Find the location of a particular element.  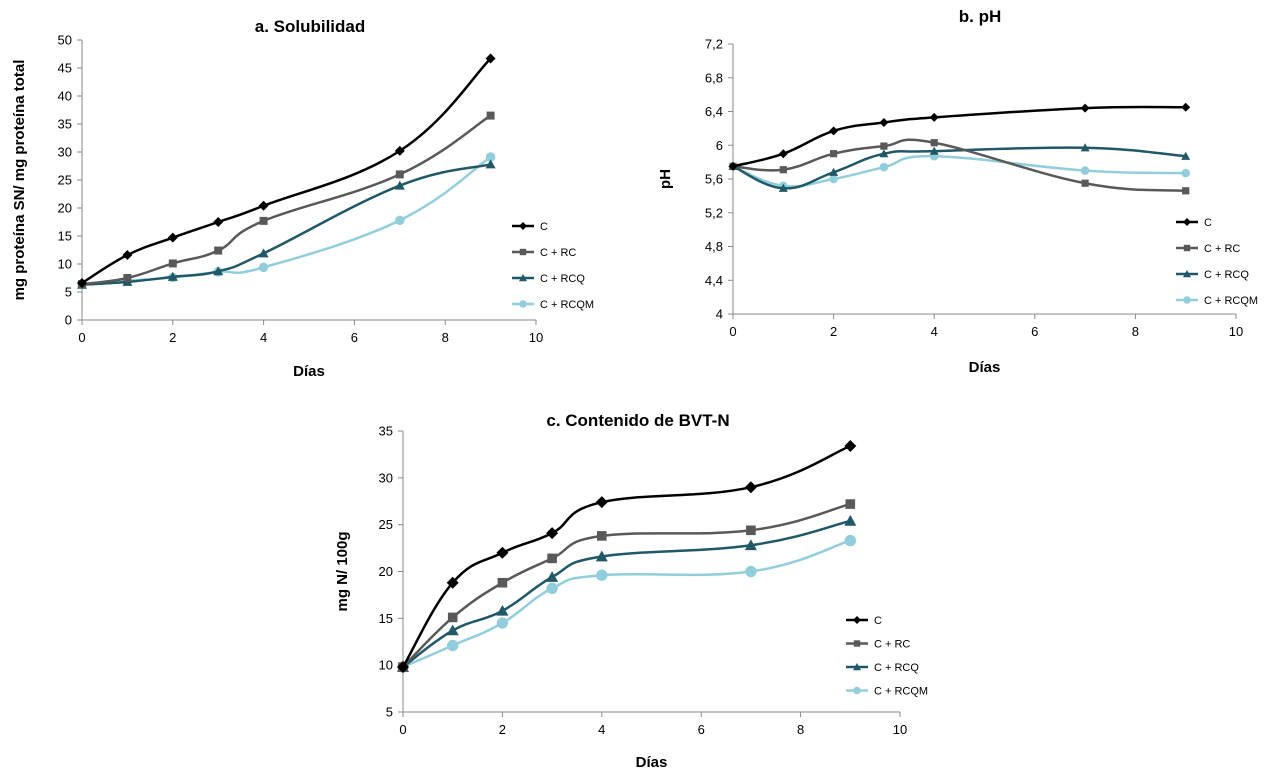

y-tick-label: 0 is located at coordinates (68, 320).